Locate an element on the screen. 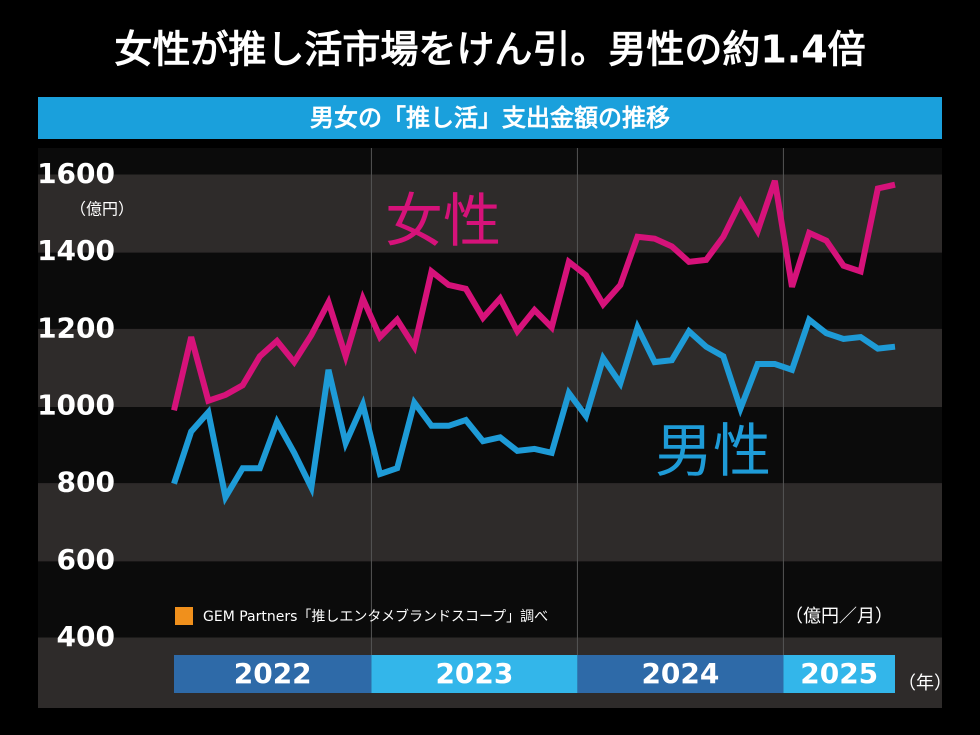 The image size is (980, 735). y-tick-label: 1400 is located at coordinates (76, 250).